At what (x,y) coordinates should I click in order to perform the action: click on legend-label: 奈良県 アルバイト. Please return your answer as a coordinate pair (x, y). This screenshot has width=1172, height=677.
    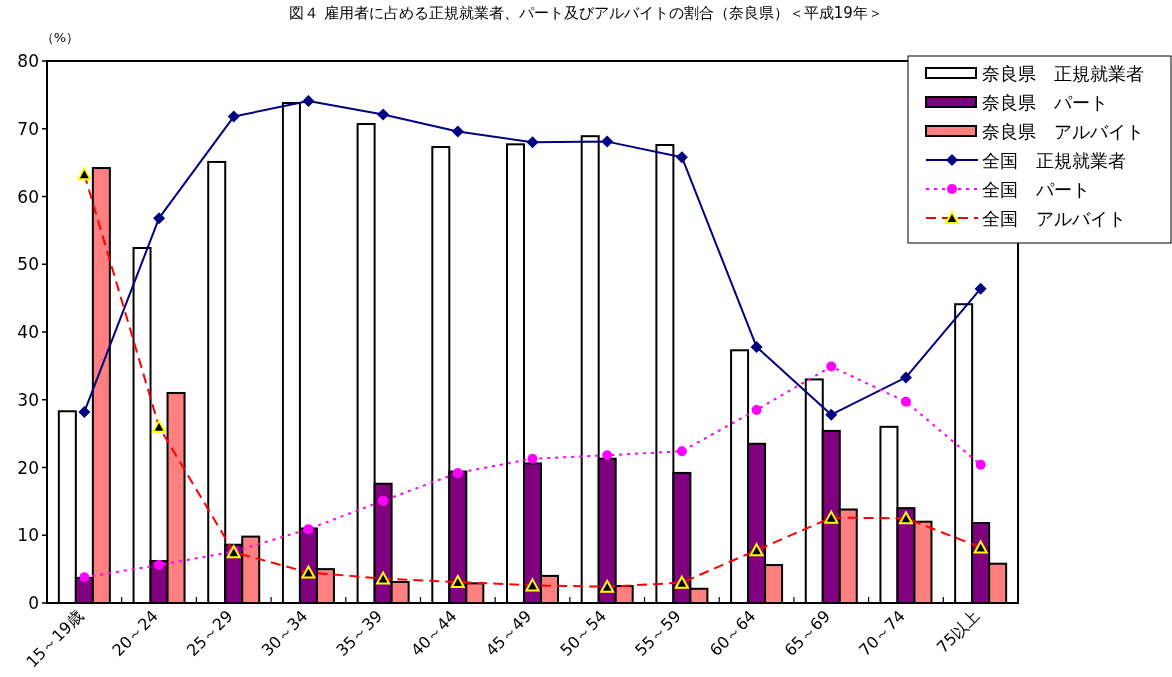
    Looking at the image, I should click on (1063, 131).